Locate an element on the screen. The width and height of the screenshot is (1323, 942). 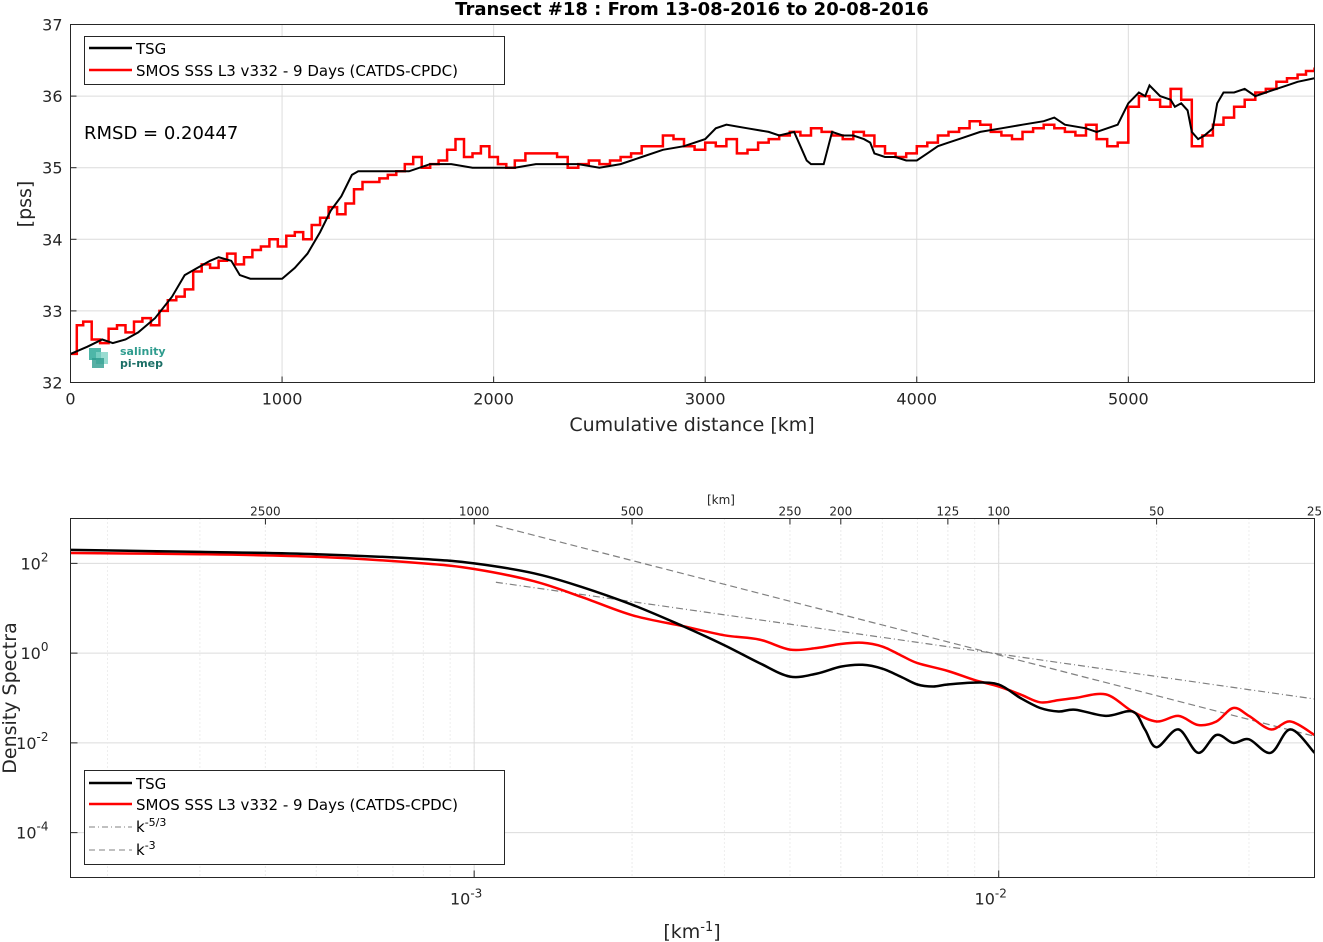
top-y-tick-label: 32 is located at coordinates (52, 383).